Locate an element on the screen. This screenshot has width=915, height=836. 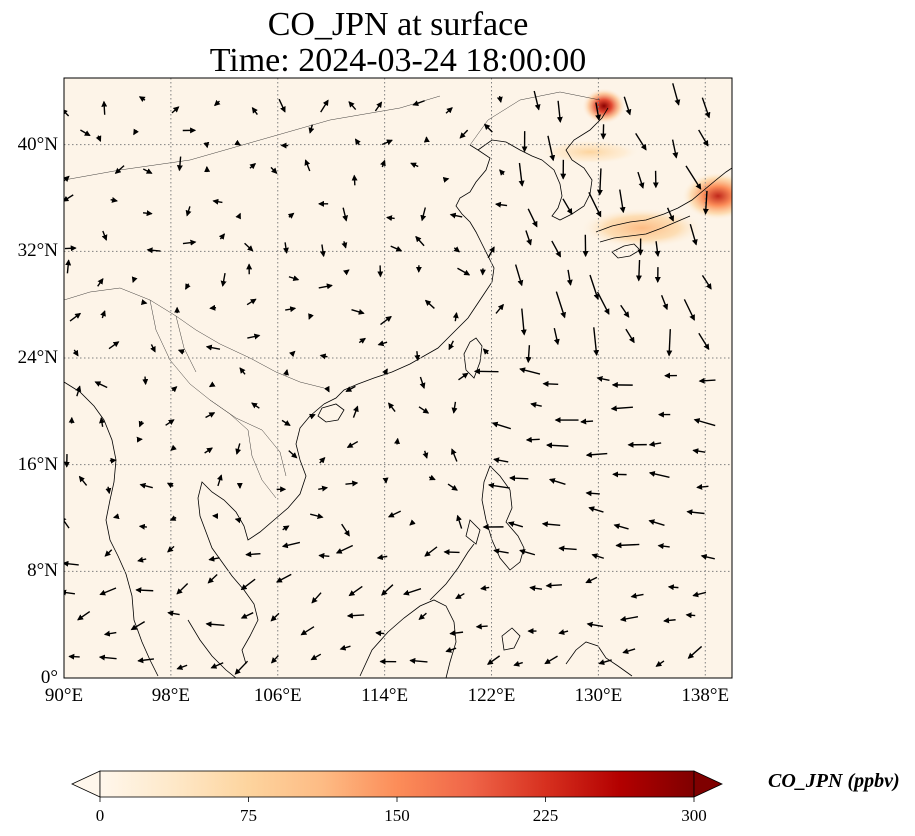
lon-tick-label: 130°E is located at coordinates (598, 695).